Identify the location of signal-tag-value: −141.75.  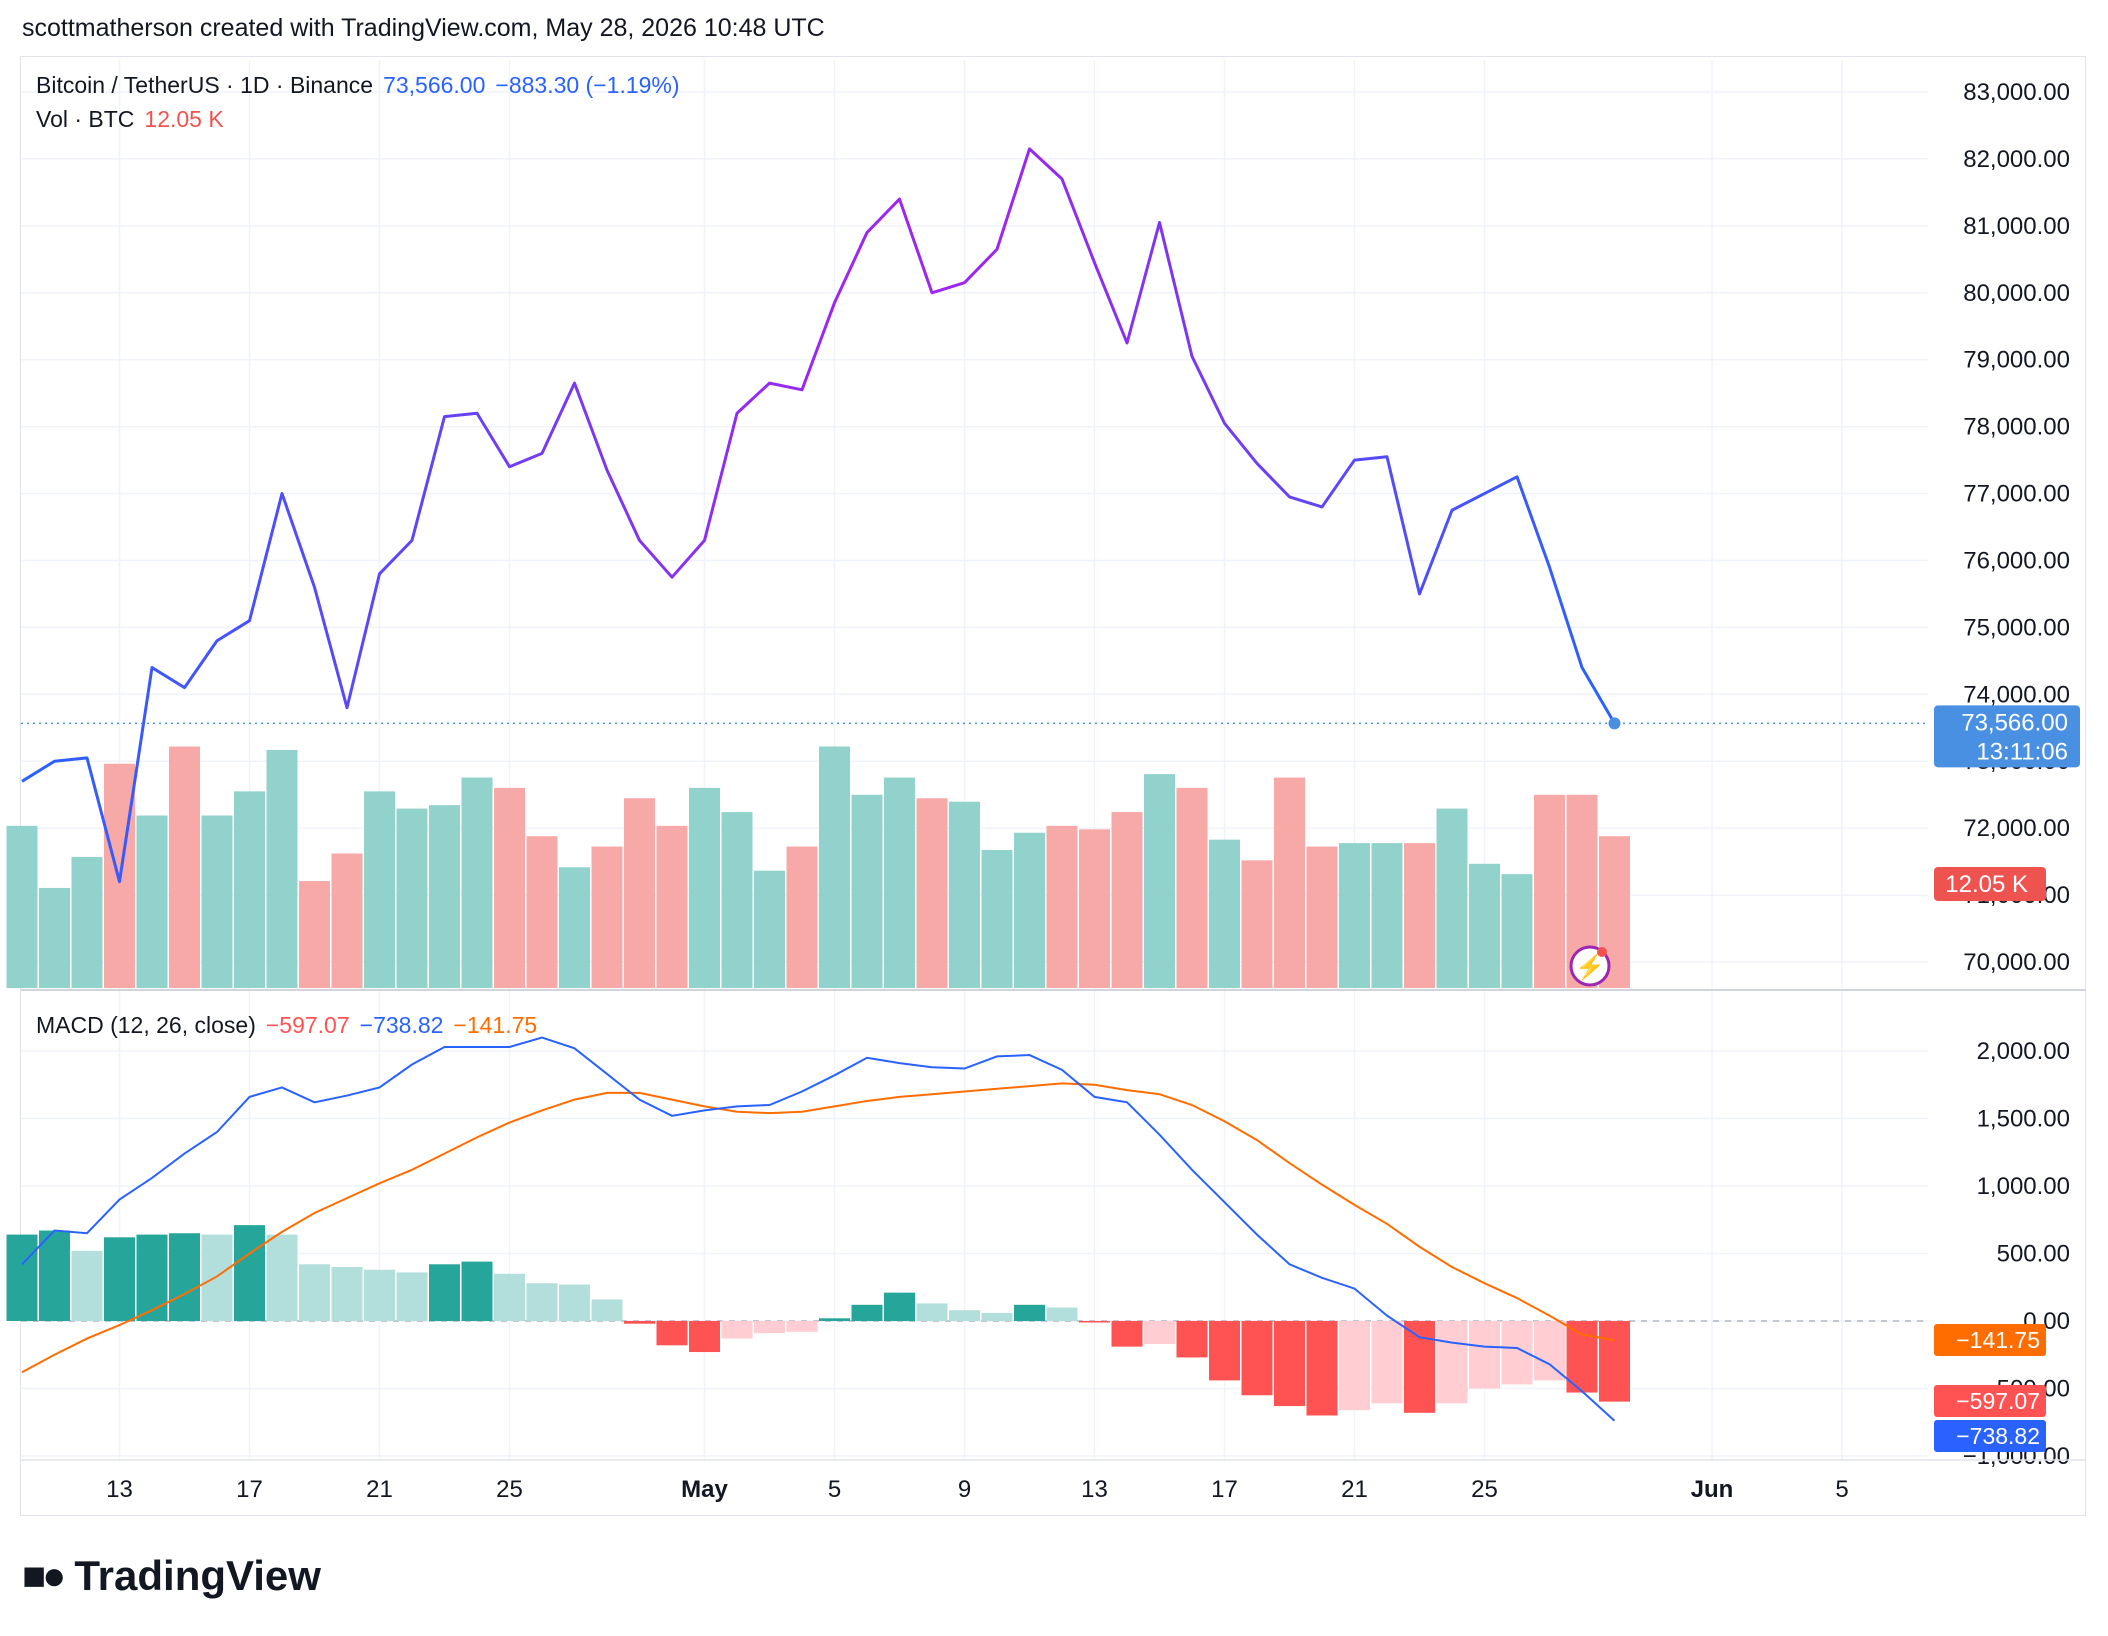
(1998, 1340).